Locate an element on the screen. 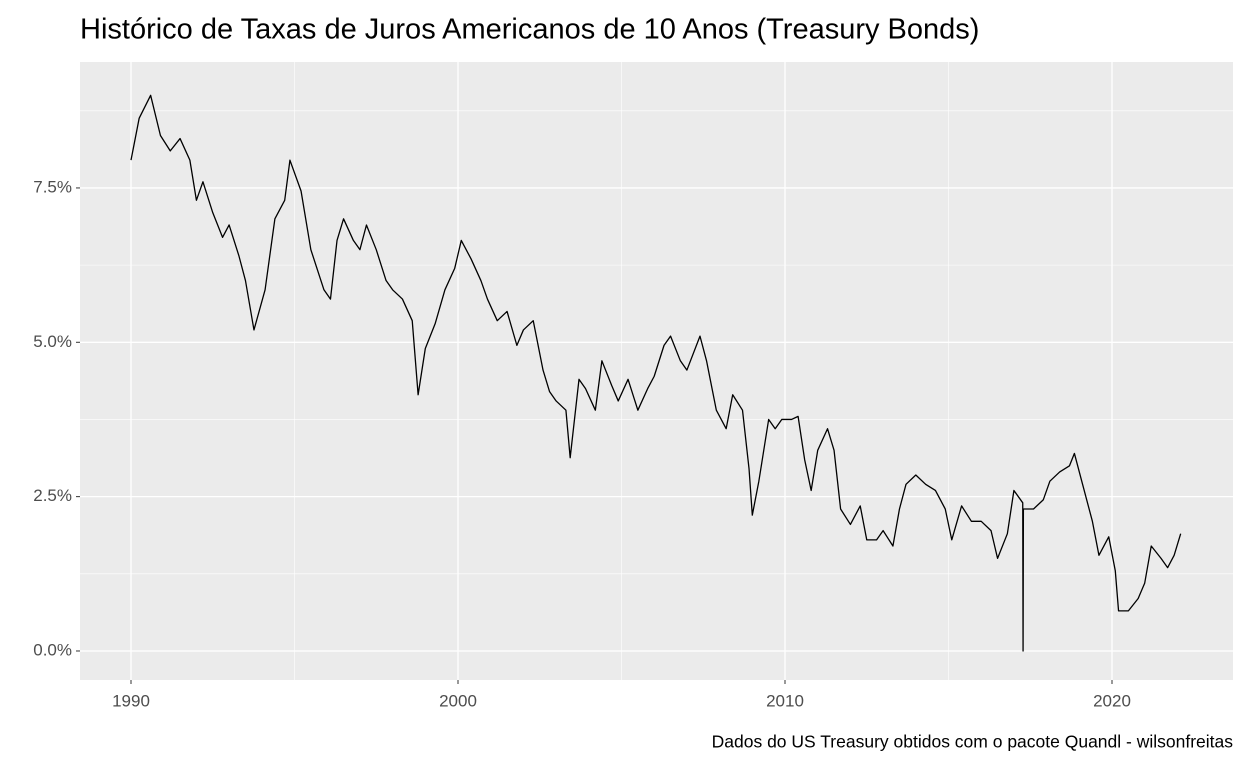  x-tick-label: 1990 is located at coordinates (131, 700).